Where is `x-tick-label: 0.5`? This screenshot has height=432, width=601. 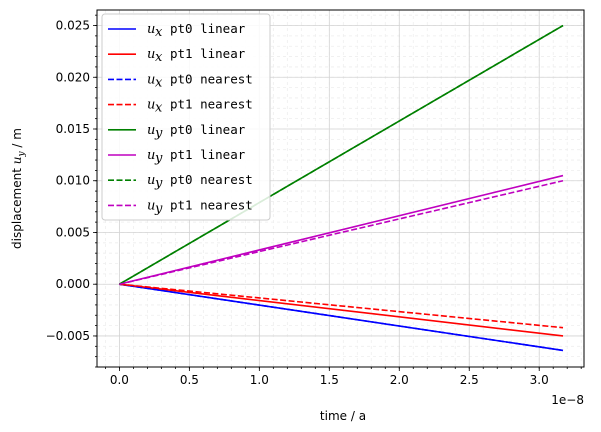
x-tick-label: 0.5 is located at coordinates (189, 380).